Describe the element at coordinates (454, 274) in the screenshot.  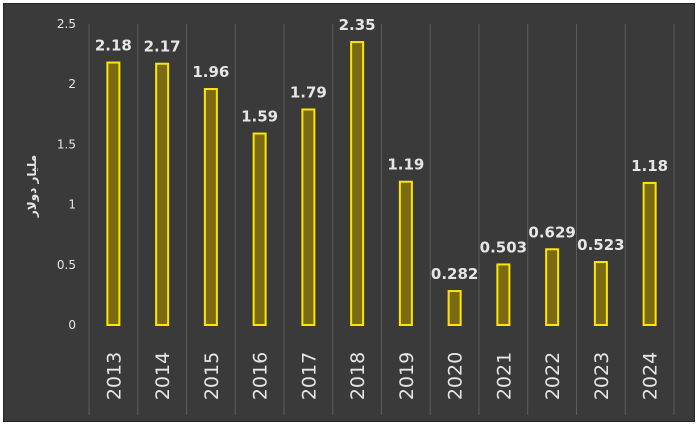
I see `data-label: 0.282` at that location.